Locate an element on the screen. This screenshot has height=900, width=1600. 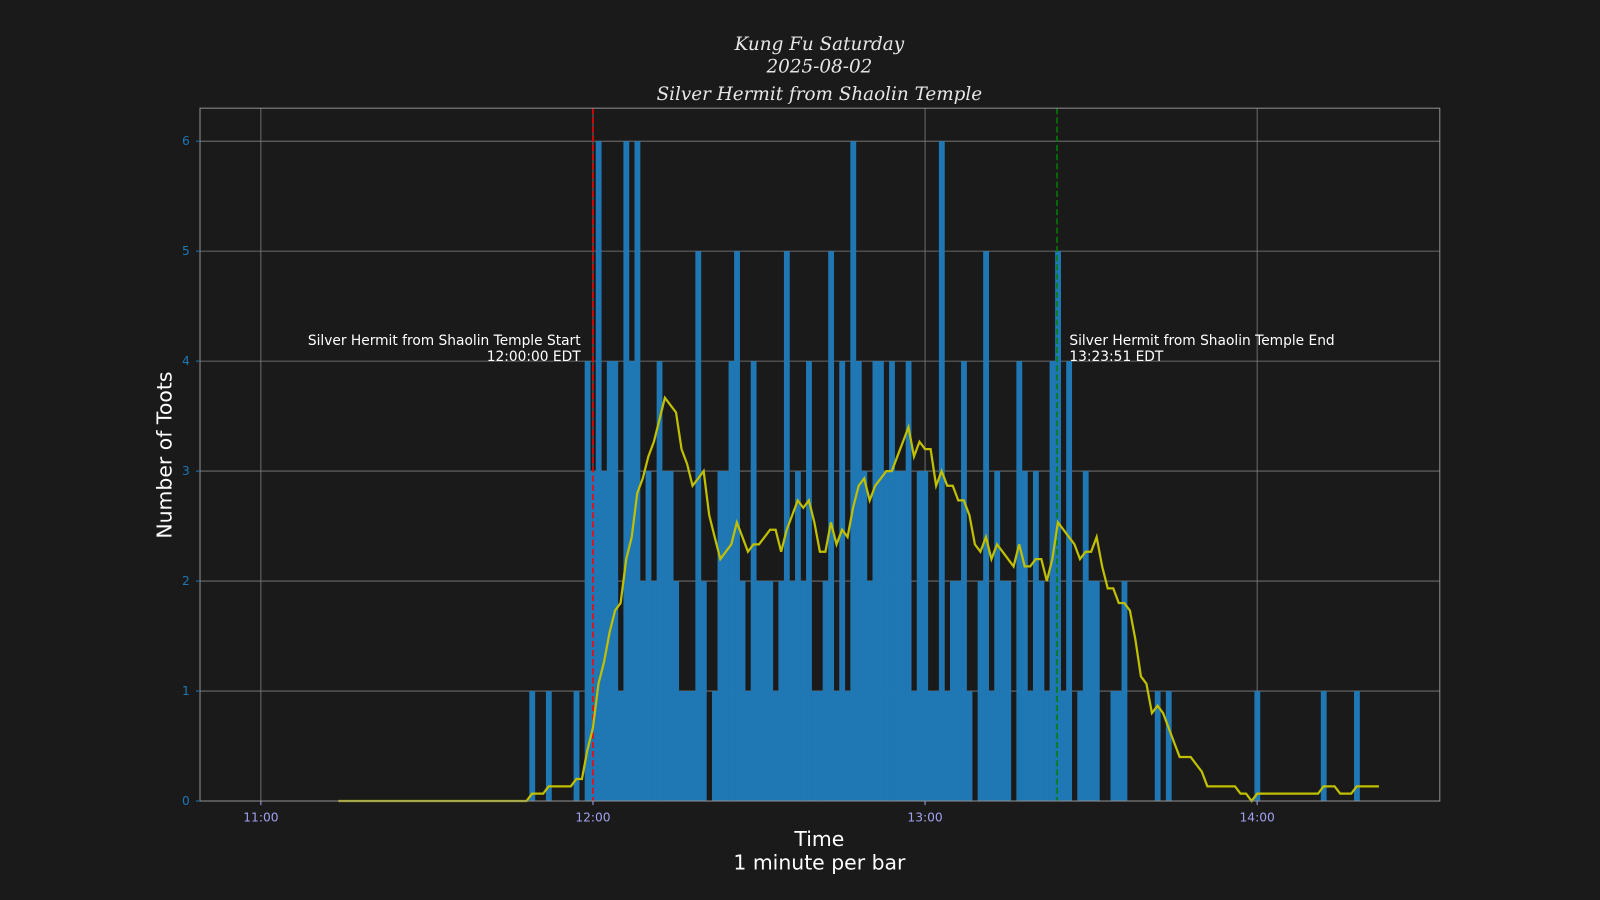
y-tick-label: 1 is located at coordinates (186, 691).